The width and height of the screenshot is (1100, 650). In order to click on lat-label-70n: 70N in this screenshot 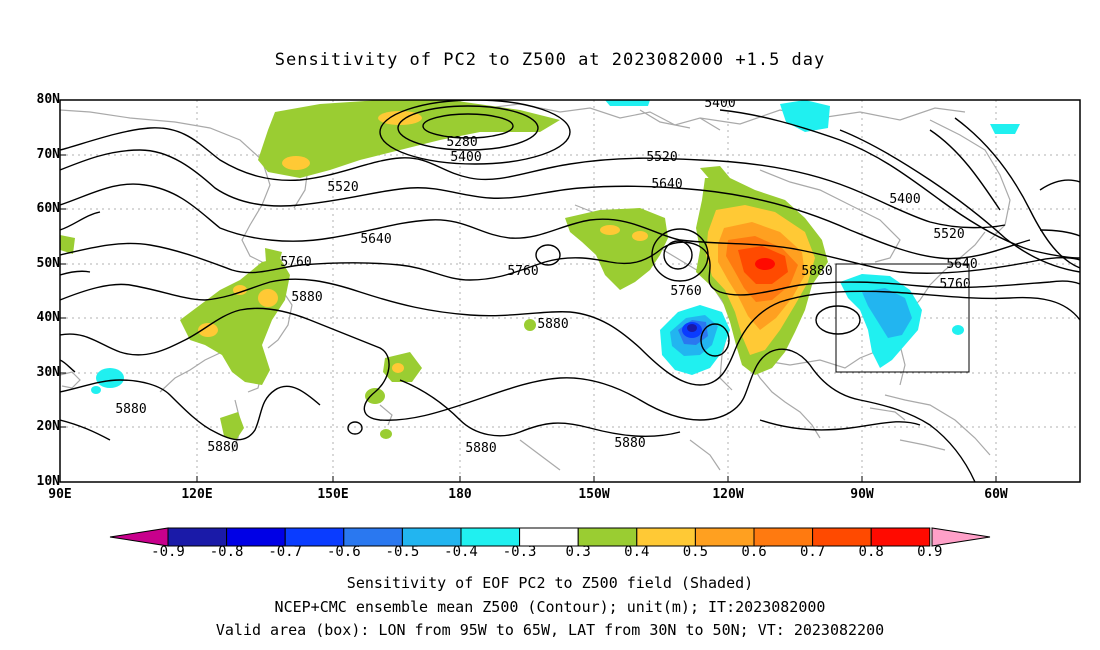, I will do `click(48, 154)`.